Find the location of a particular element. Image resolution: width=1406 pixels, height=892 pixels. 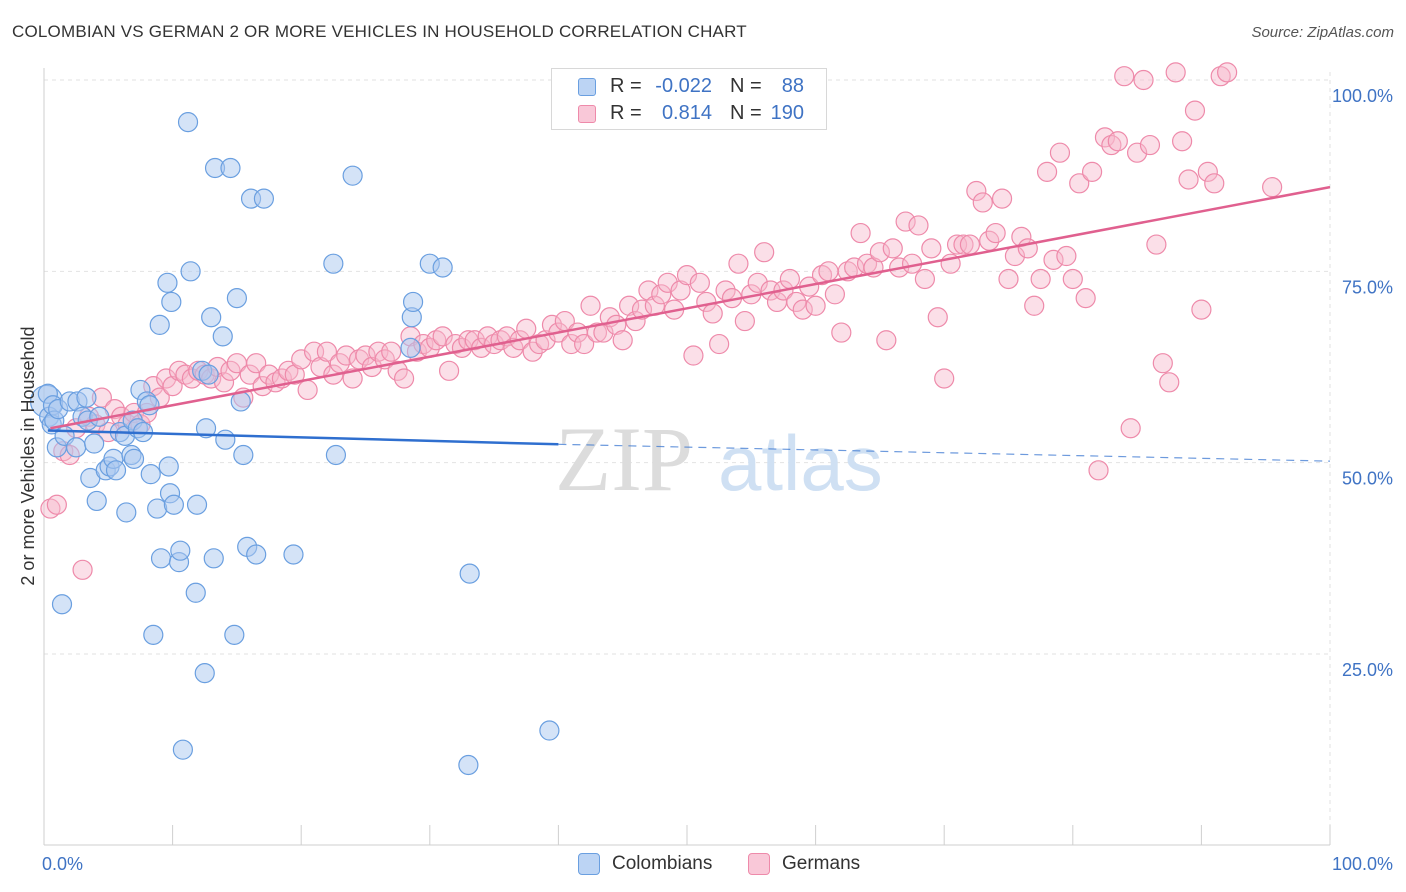

legend-r-value: -0.022 is located at coordinates (683, 86).